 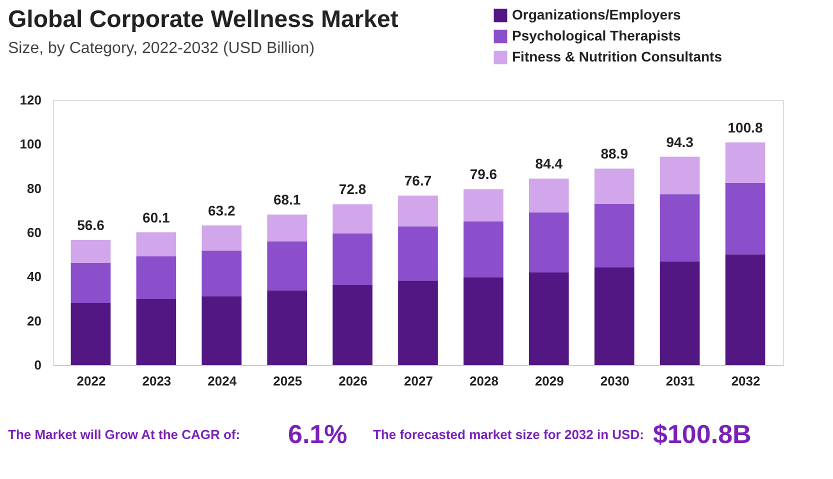 What do you see at coordinates (418, 180) in the screenshot?
I see `total-label: 76.7` at bounding box center [418, 180].